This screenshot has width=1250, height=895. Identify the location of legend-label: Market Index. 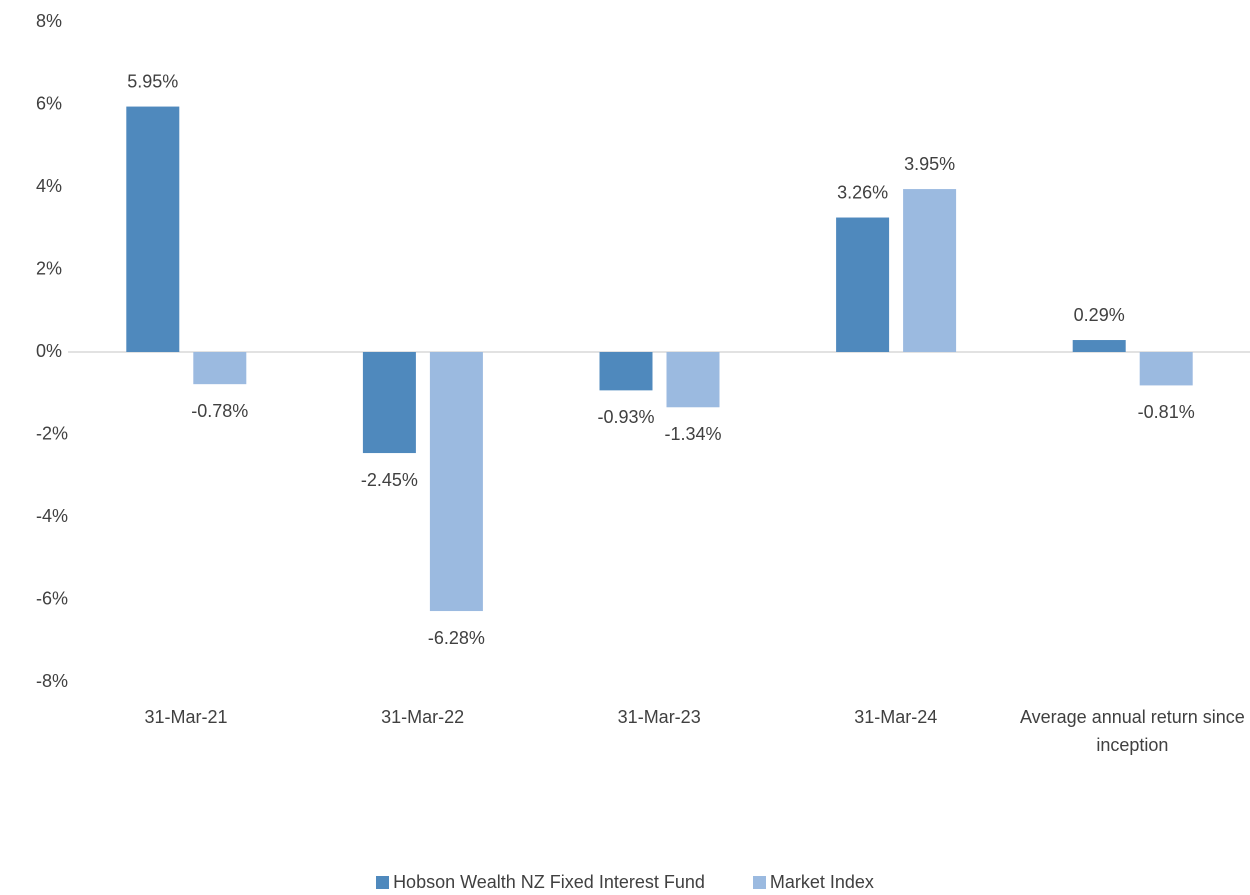
(821, 882).